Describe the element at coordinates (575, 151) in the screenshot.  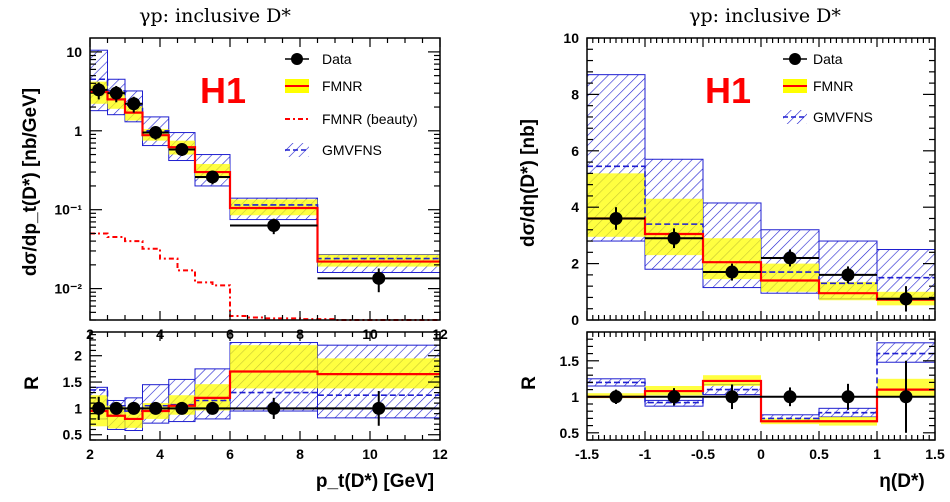
I see `y-tick-label-2-6: 6` at that location.